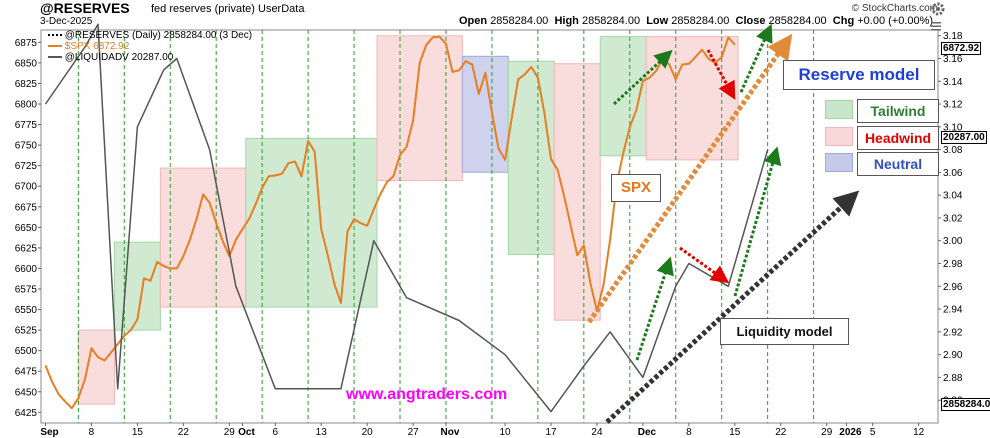 The height and width of the screenshot is (438, 990). I want to click on website-text: www.angtraders.com, so click(427, 394).